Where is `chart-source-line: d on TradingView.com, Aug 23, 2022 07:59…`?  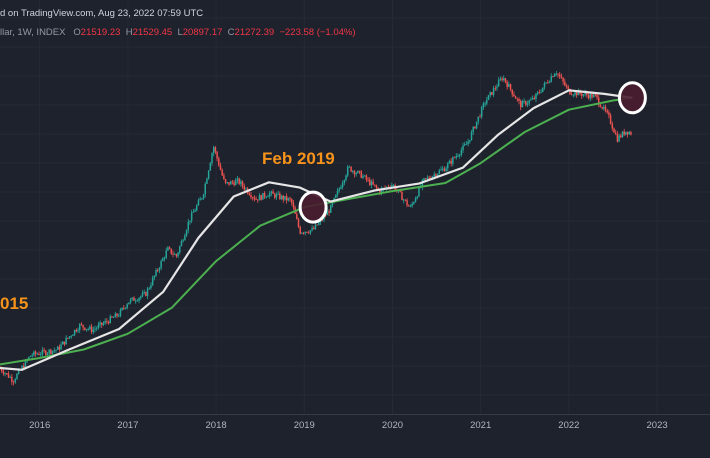 chart-source-line: d on TradingView.com, Aug 23, 2022 07:59… is located at coordinates (102, 13).